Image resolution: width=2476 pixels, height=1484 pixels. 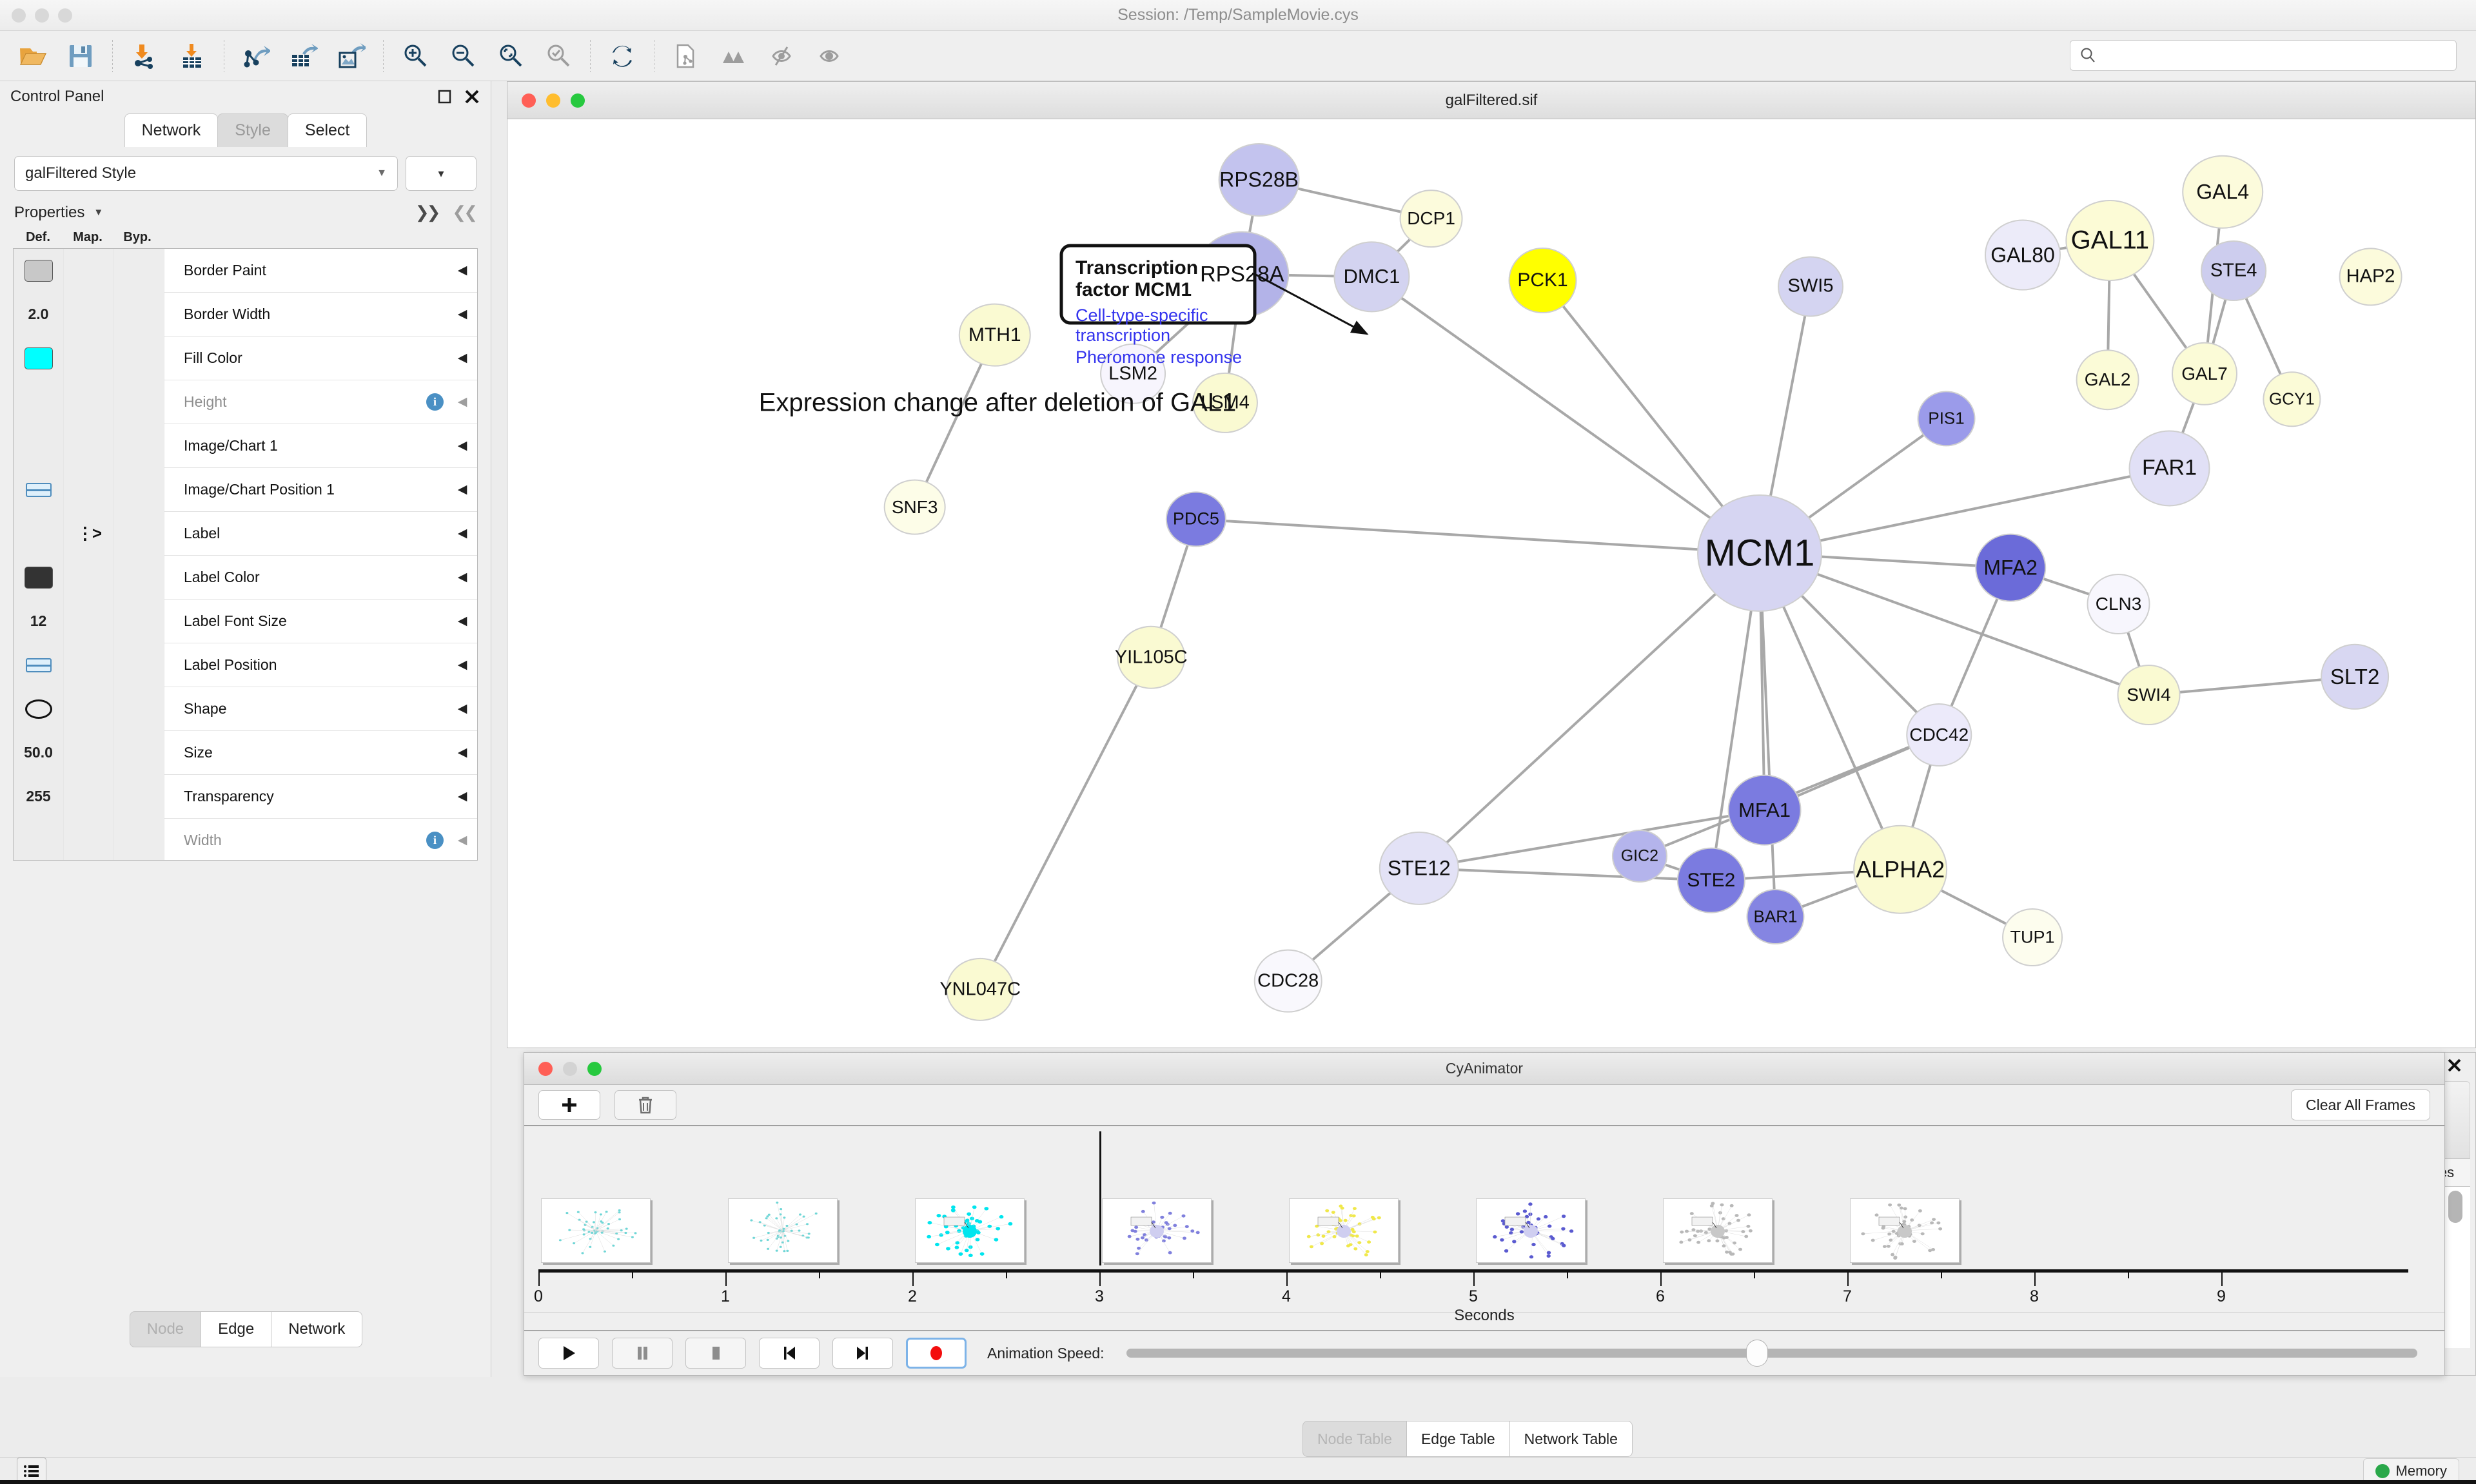 What do you see at coordinates (38, 709) in the screenshot?
I see `ellipse-shape-icon` at bounding box center [38, 709].